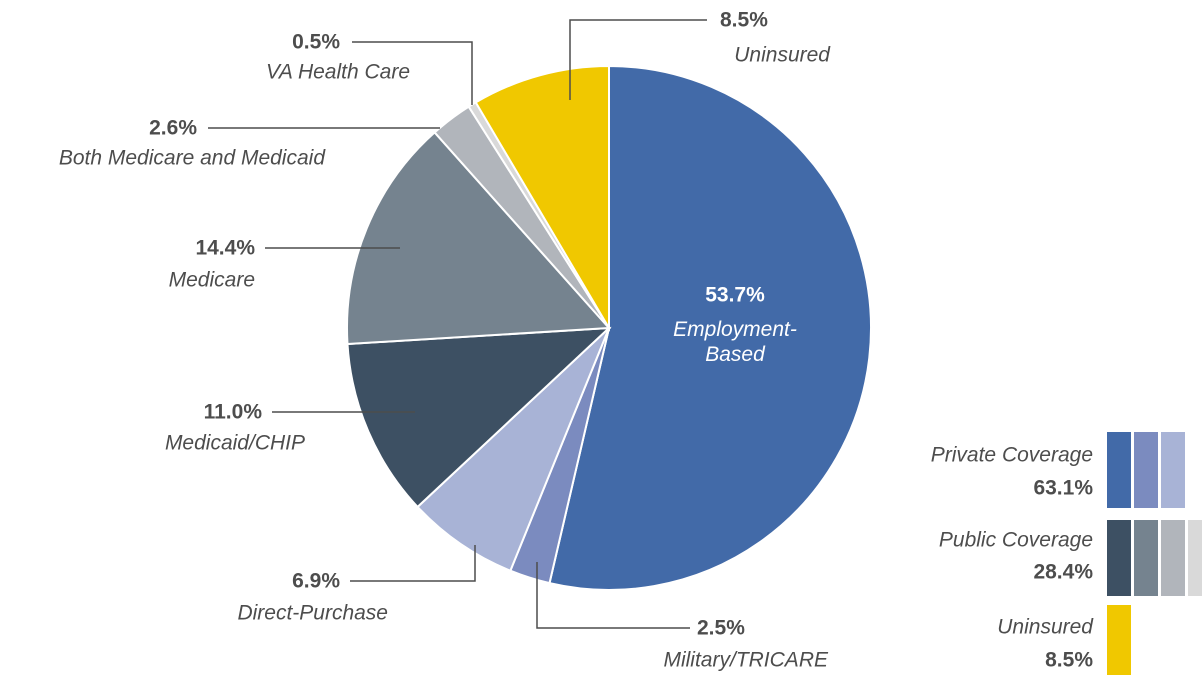  What do you see at coordinates (745, 660) in the screenshot?
I see `slice-label: Military/TRICARE` at bounding box center [745, 660].